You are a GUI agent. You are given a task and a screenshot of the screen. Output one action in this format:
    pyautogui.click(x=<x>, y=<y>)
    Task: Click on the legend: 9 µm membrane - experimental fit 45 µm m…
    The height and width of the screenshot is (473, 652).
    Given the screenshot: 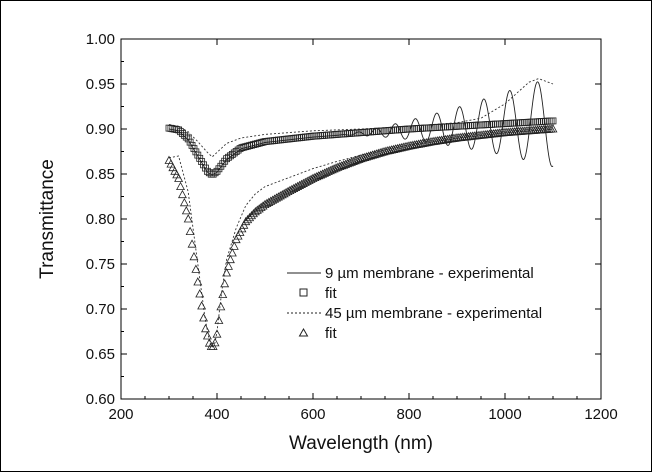 What is the action you would take?
    pyautogui.click(x=414, y=303)
    